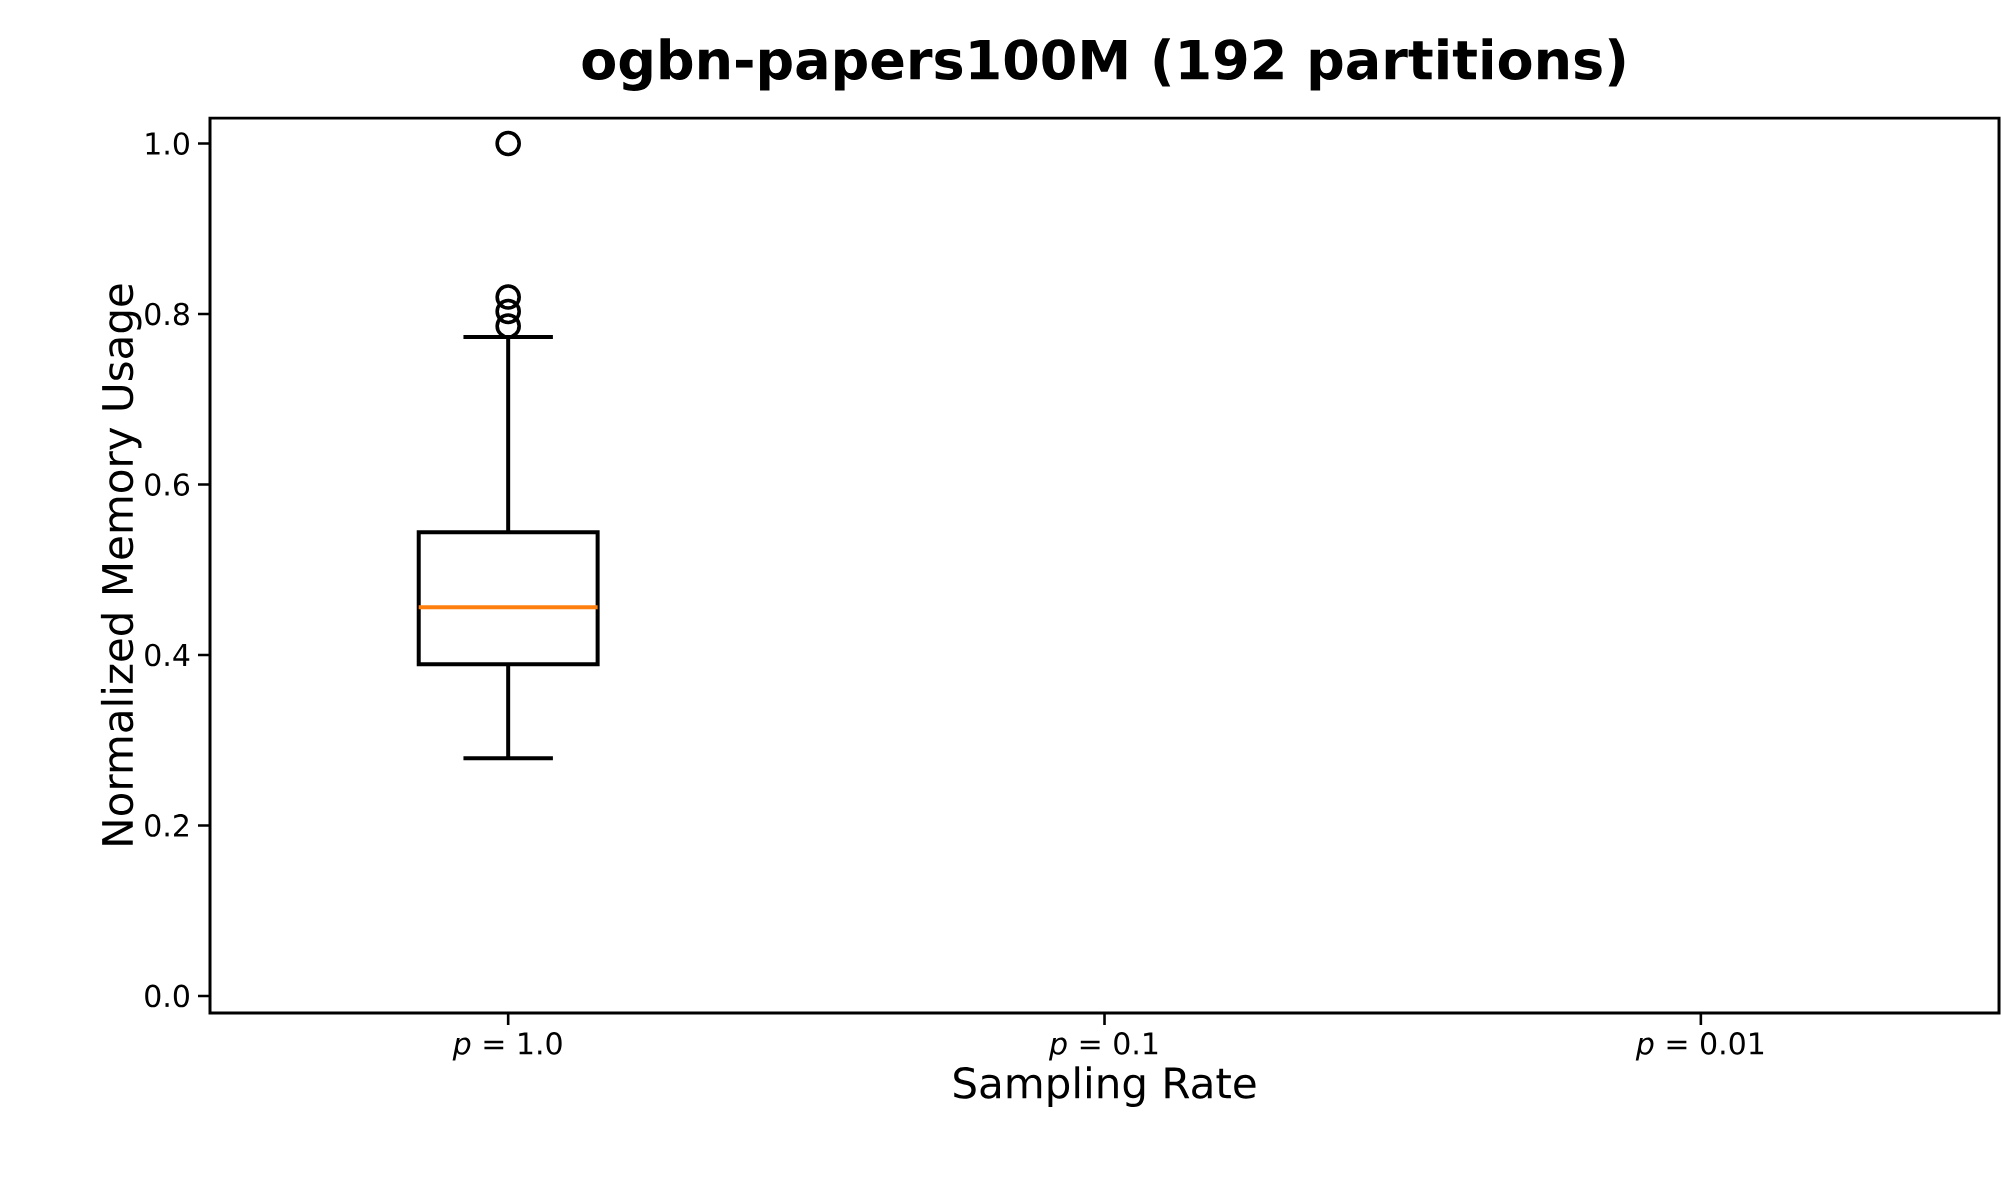 Image resolution: width=2001 pixels, height=1178 pixels. What do you see at coordinates (1699, 1046) in the screenshot?
I see `x-tick-label: p = 0.01` at bounding box center [1699, 1046].